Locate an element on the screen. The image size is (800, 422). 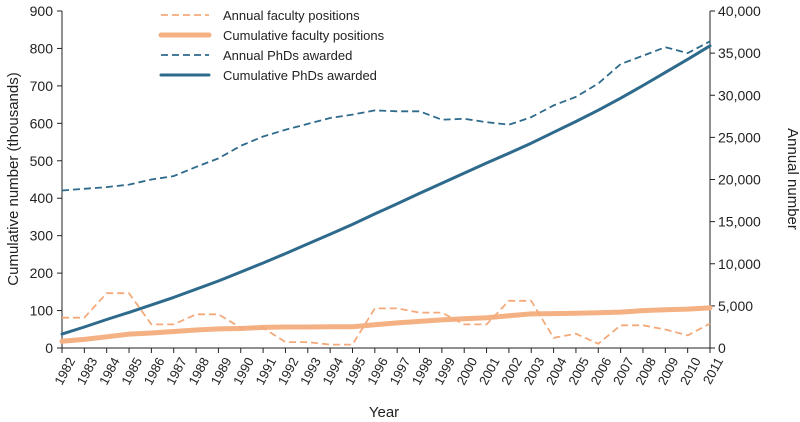
y-left-tick-label: 100 is located at coordinates (42, 311).